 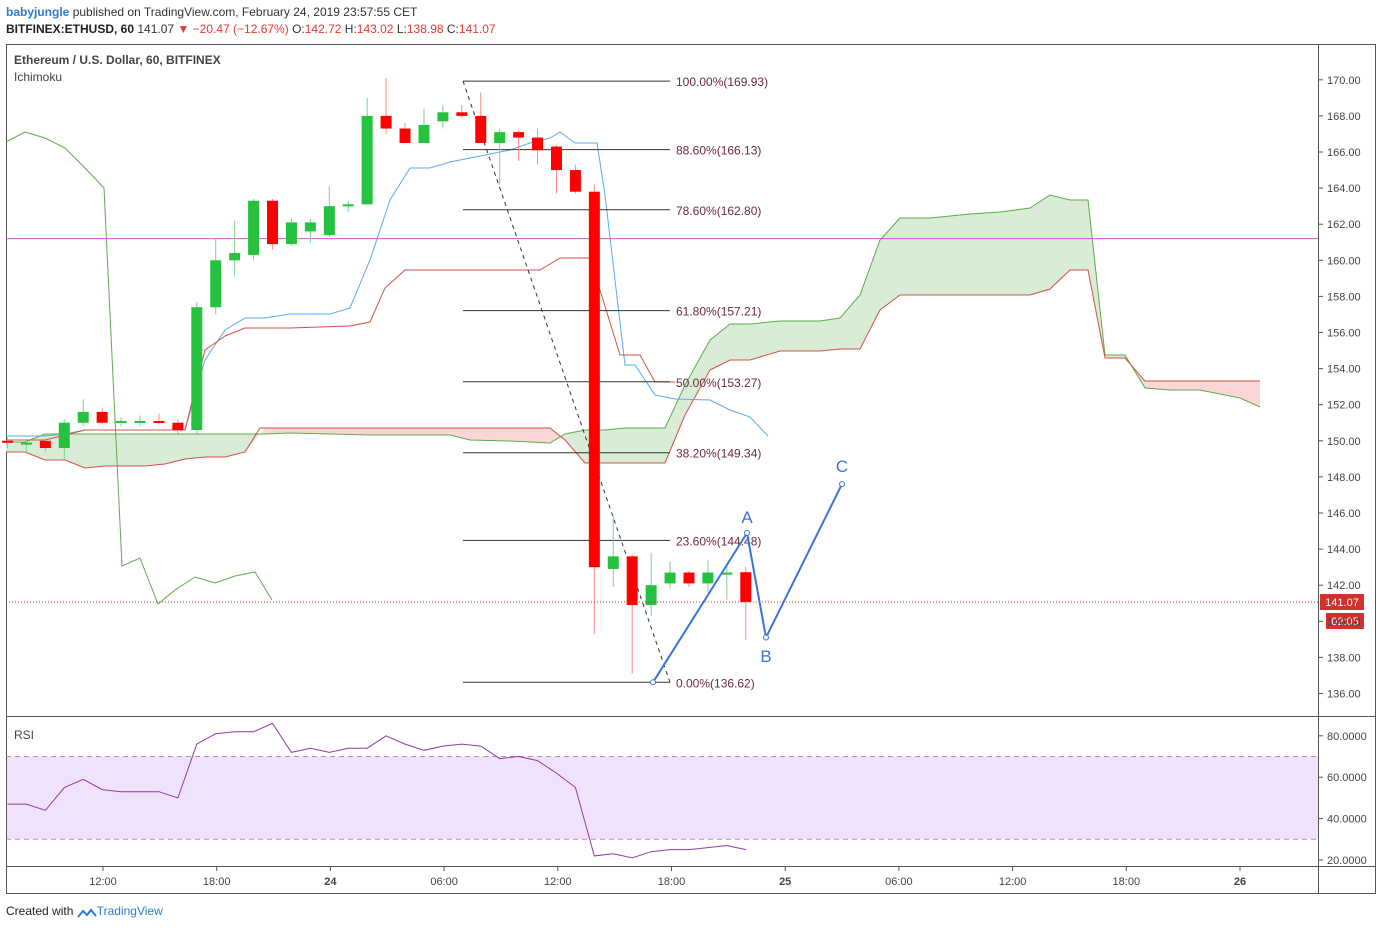 What do you see at coordinates (1344, 225) in the screenshot?
I see `price-tick-label: 162.00` at bounding box center [1344, 225].